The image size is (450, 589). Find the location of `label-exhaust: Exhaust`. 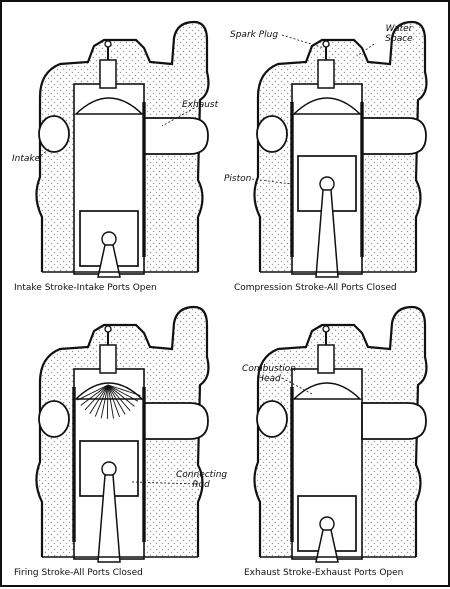

label-exhaust: Exhaust is located at coordinates (200, 105).